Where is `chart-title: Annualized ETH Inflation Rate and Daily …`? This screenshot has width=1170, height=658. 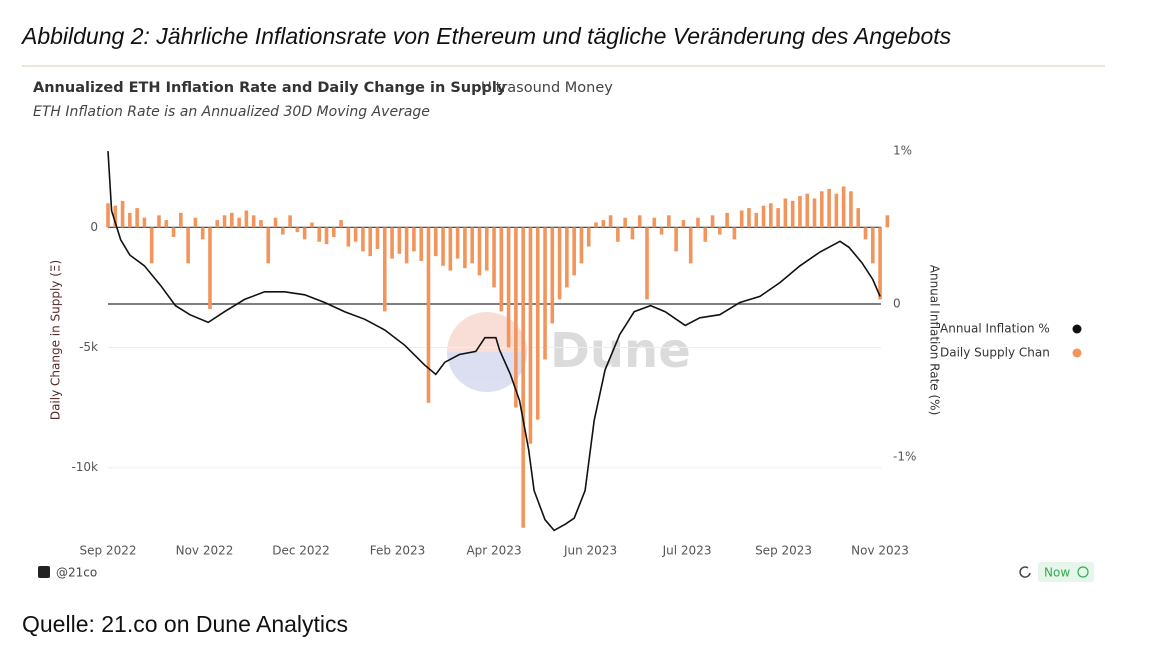
chart-title: Annualized ETH Inflation Rate and Daily … is located at coordinates (270, 88).